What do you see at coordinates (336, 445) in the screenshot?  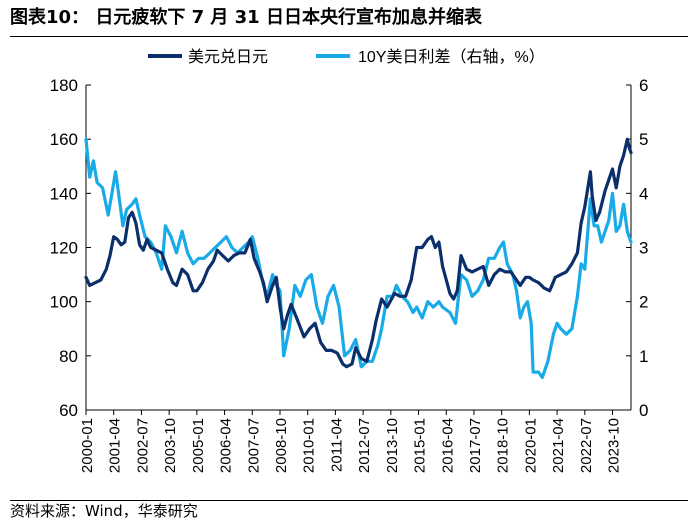 I see `x-tick-label: 2011-04` at bounding box center [336, 445].